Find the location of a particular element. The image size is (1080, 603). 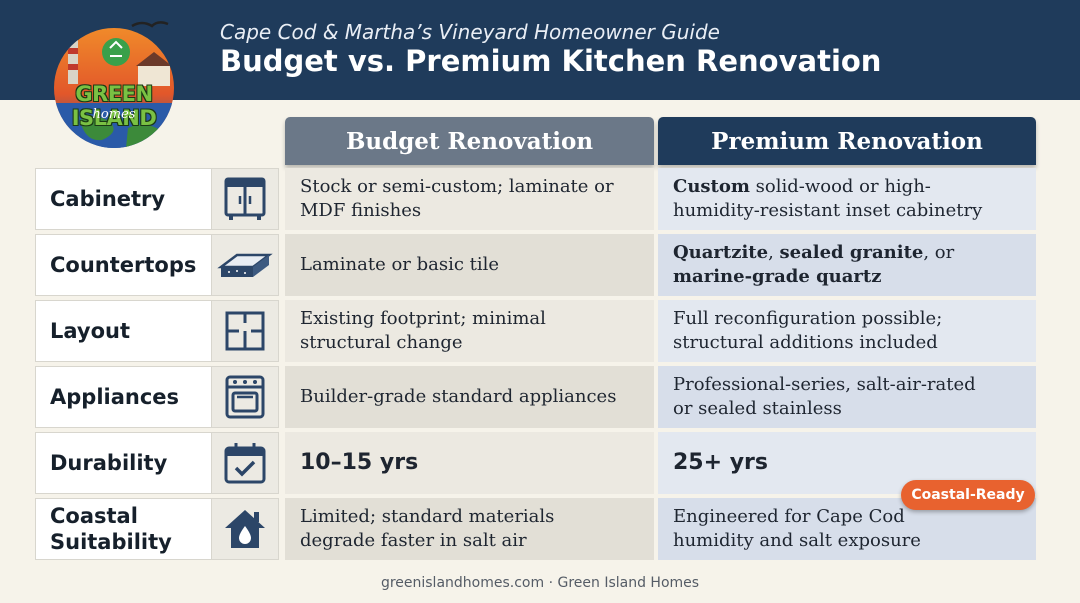

premium-column-header: Premium Renovation is located at coordinates (847, 141).